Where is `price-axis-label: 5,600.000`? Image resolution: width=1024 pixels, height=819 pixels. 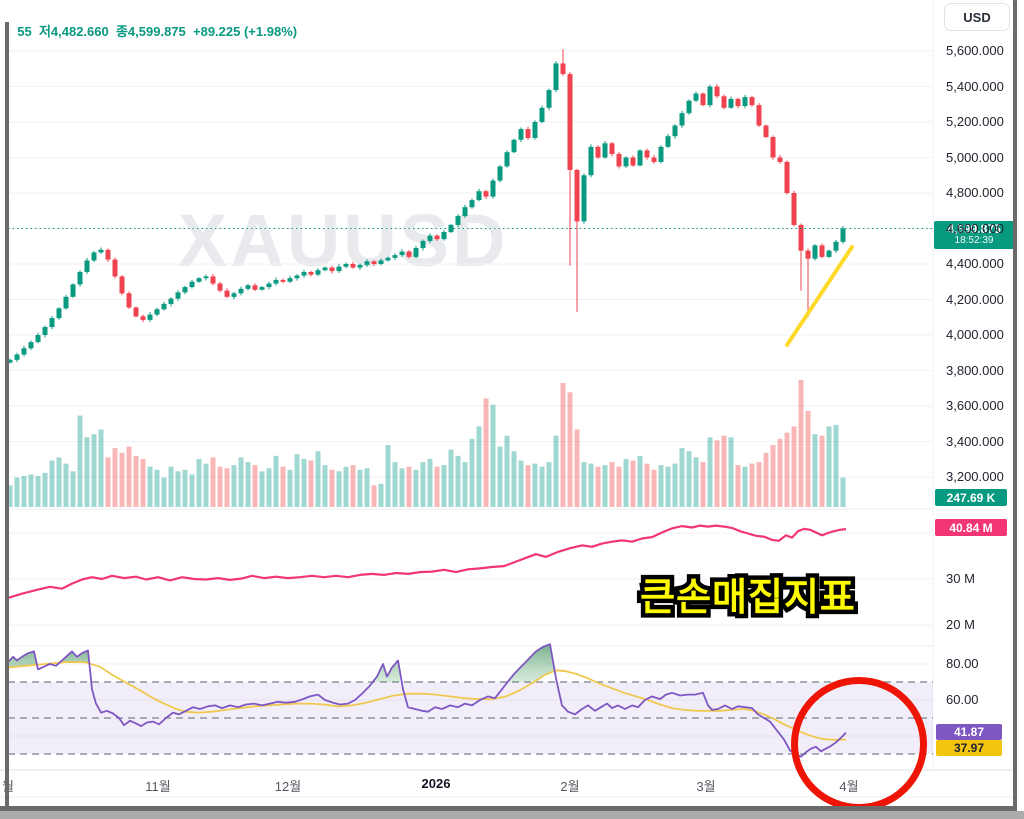
price-axis-label: 5,600.000 is located at coordinates (975, 50).